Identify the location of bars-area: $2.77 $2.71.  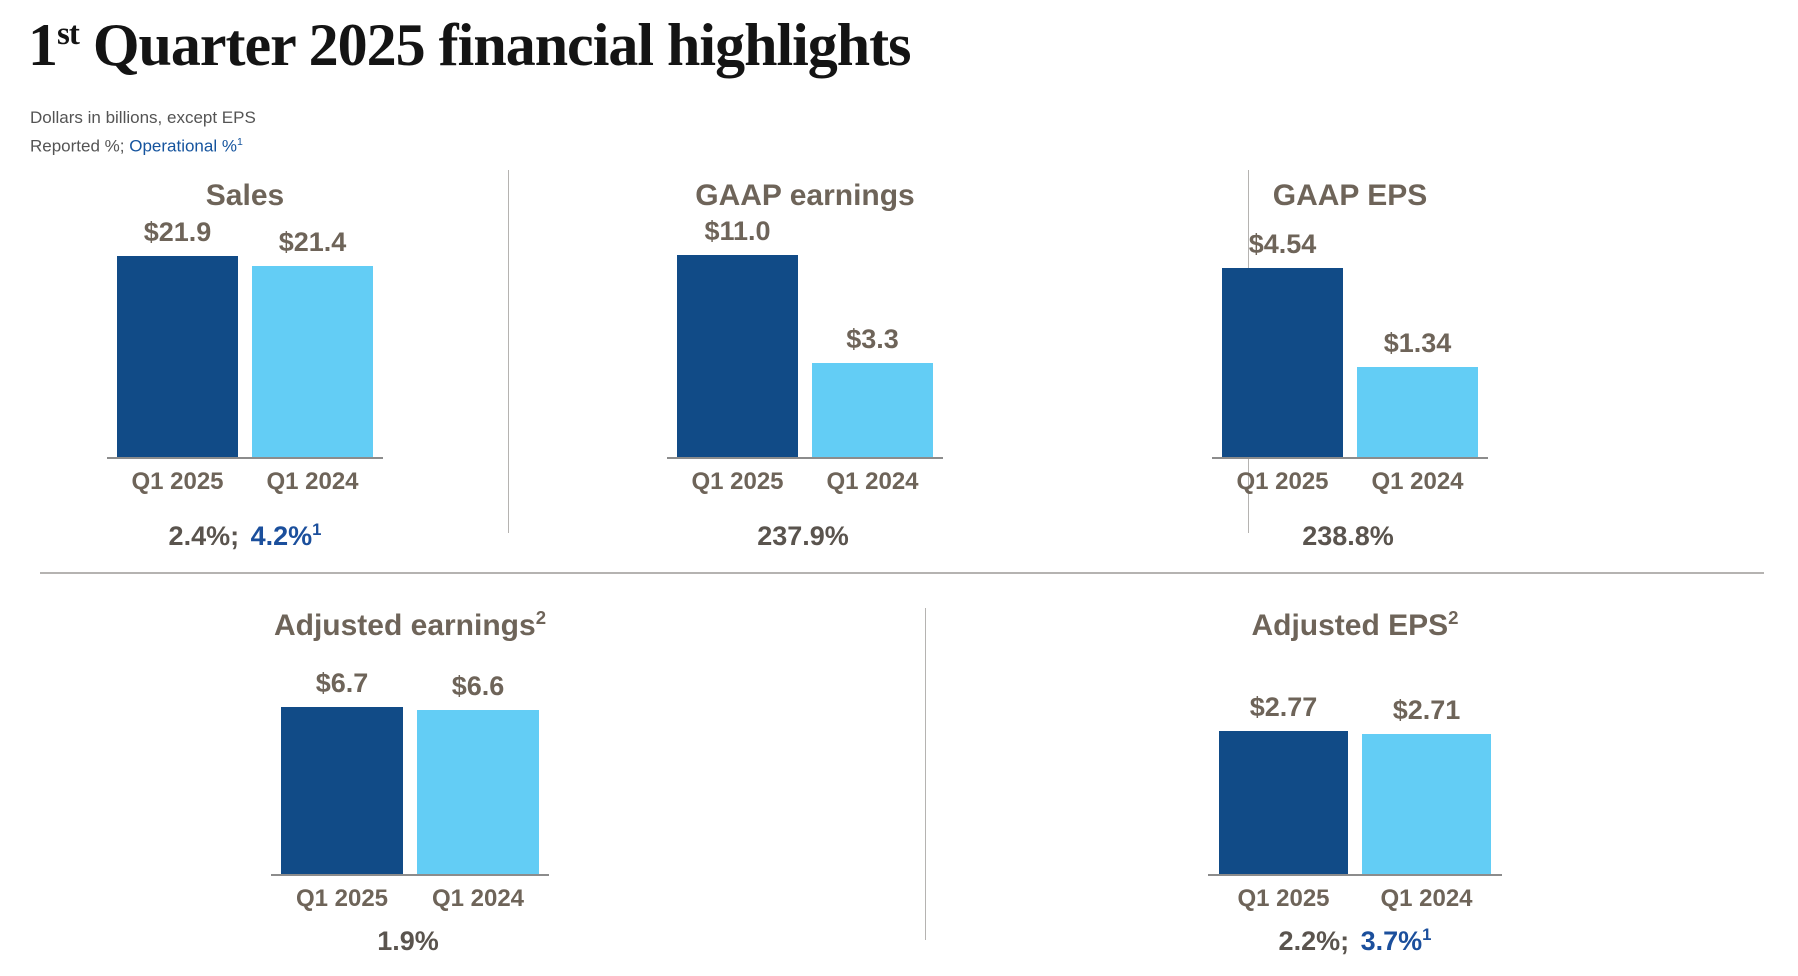
(1355, 757).